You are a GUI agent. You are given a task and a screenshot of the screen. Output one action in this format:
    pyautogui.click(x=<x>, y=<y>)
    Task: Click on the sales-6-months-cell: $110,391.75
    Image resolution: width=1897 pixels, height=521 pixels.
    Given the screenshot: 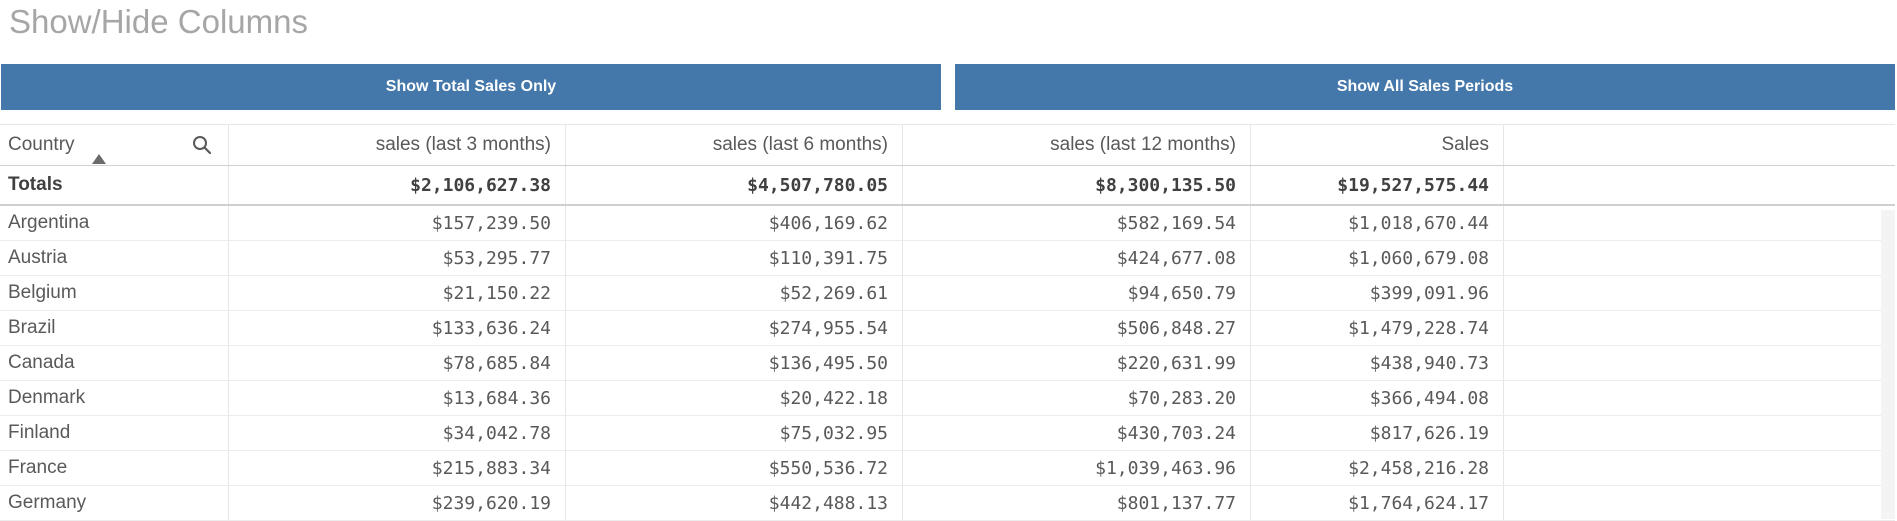 What is the action you would take?
    pyautogui.click(x=734, y=258)
    